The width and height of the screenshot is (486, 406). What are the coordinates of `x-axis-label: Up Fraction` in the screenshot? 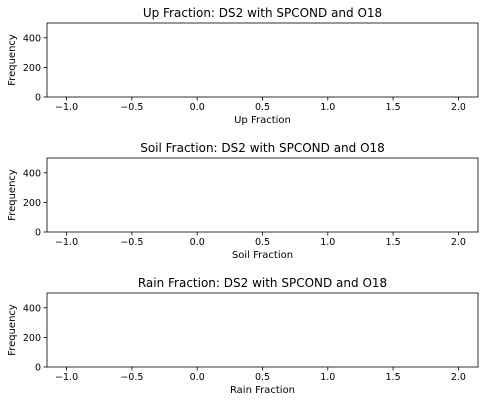 It's located at (262, 120).